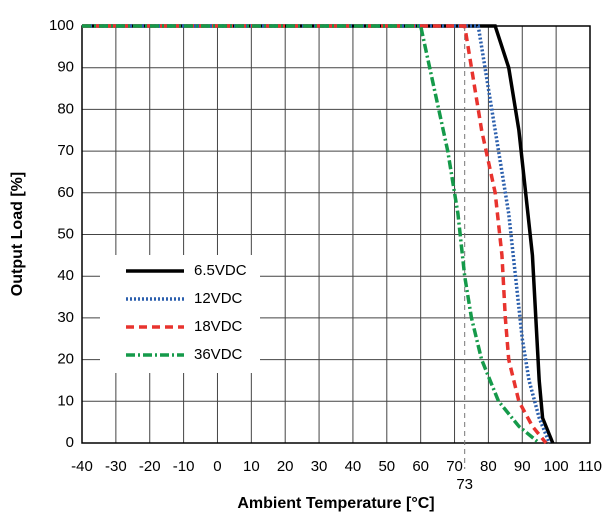  I want to click on legend-label: 12VDC, so click(218, 298).